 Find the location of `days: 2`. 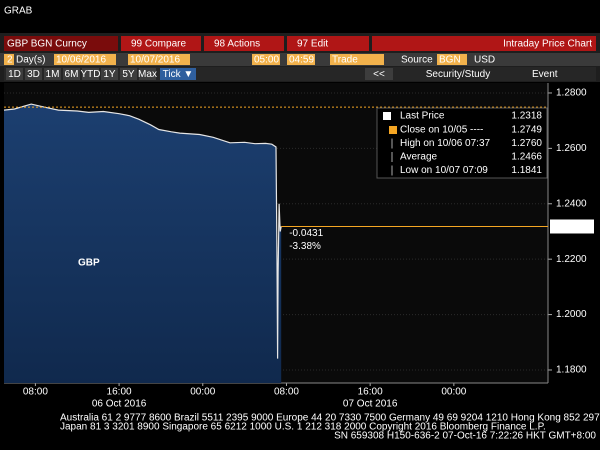

days: 2 is located at coordinates (10, 60).